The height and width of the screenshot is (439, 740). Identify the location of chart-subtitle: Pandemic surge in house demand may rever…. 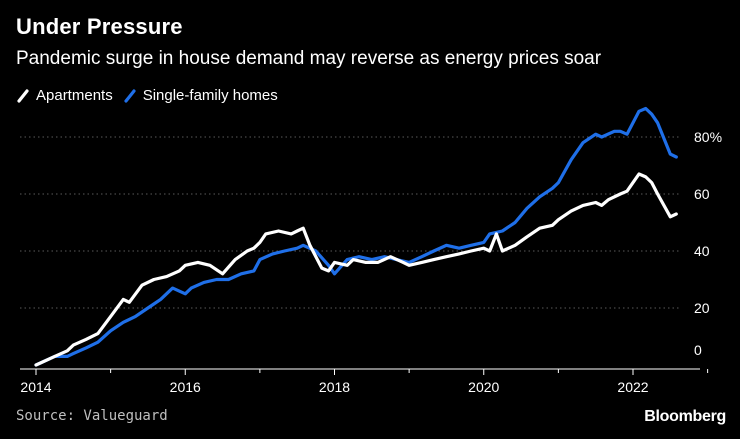
(309, 58).